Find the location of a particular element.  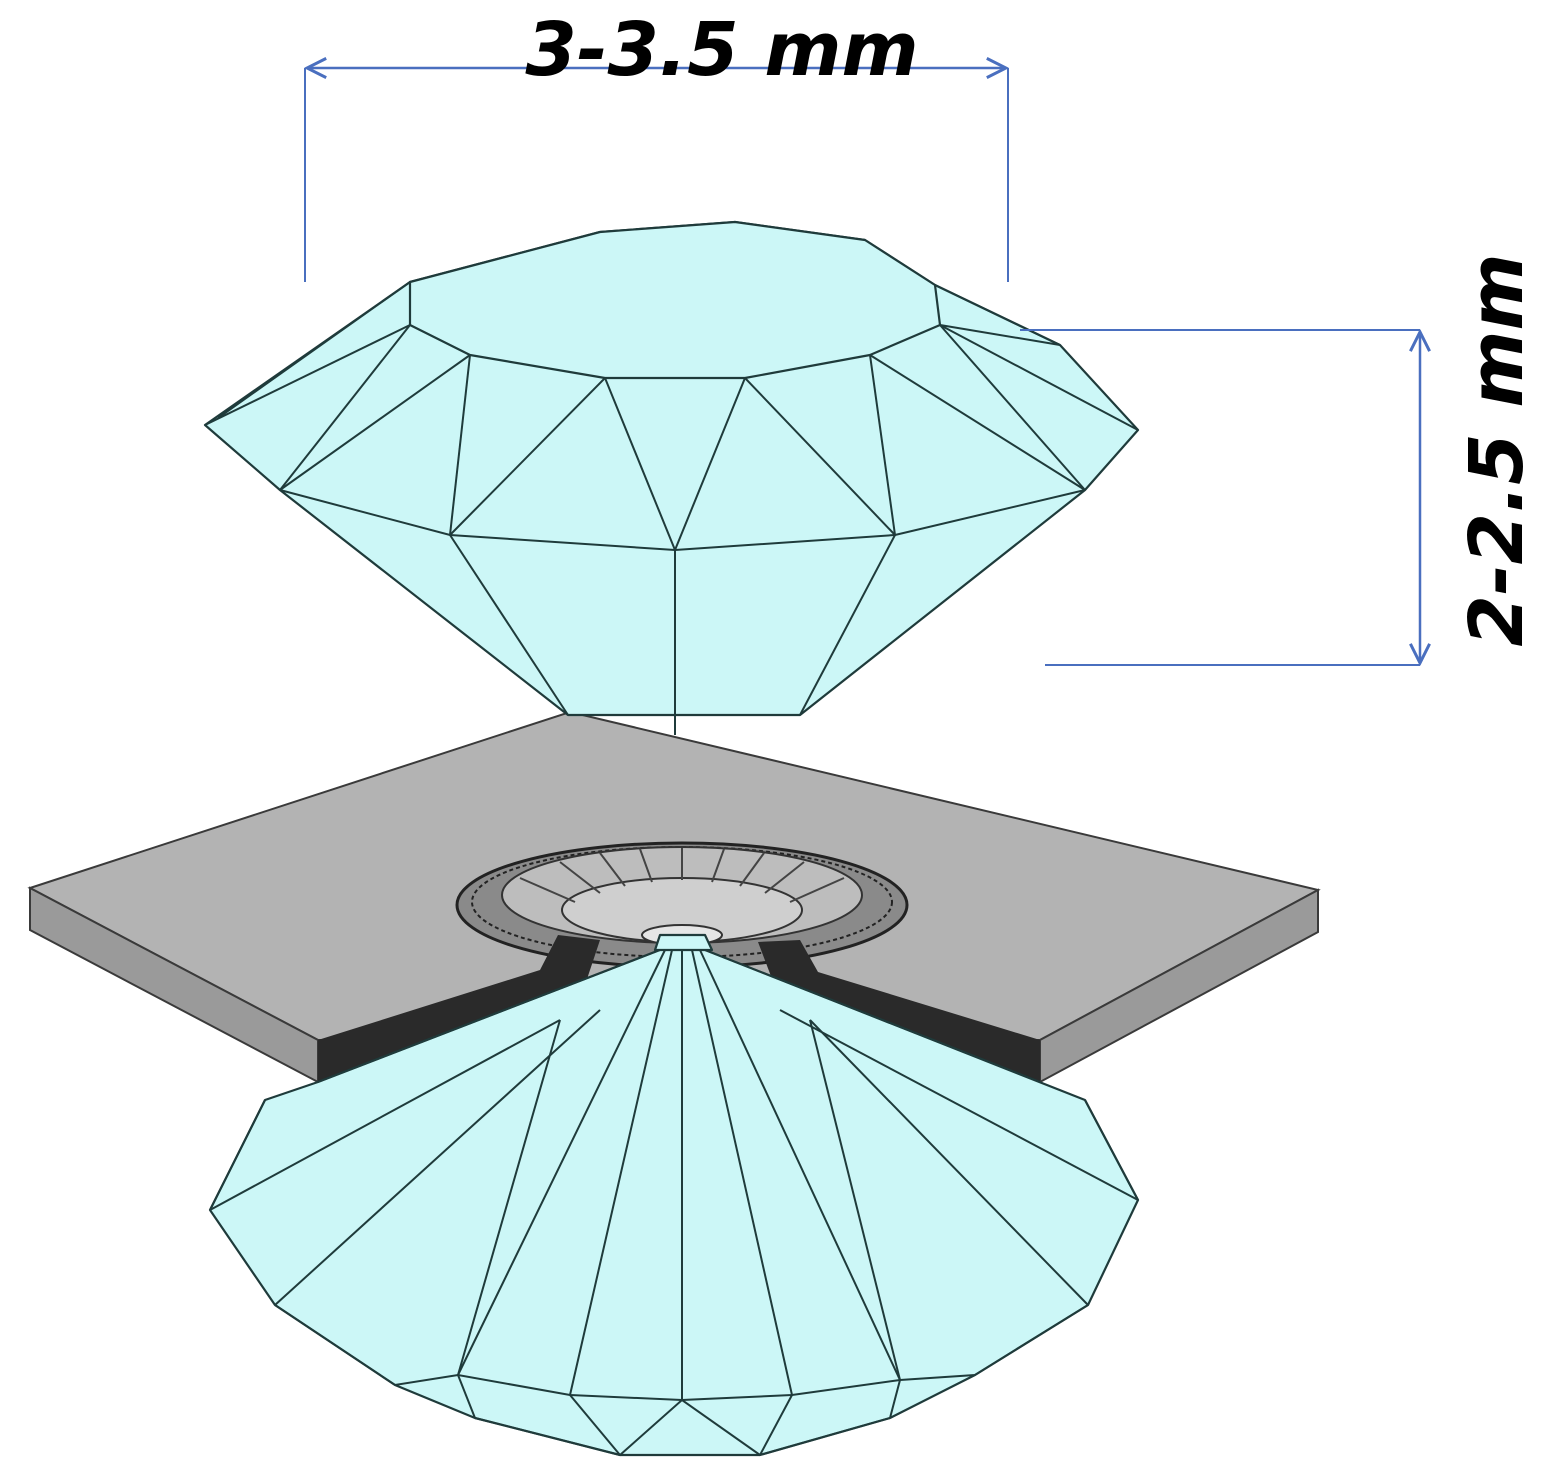

height-dimension: 2-2.5 mm is located at coordinates (1280, 459).